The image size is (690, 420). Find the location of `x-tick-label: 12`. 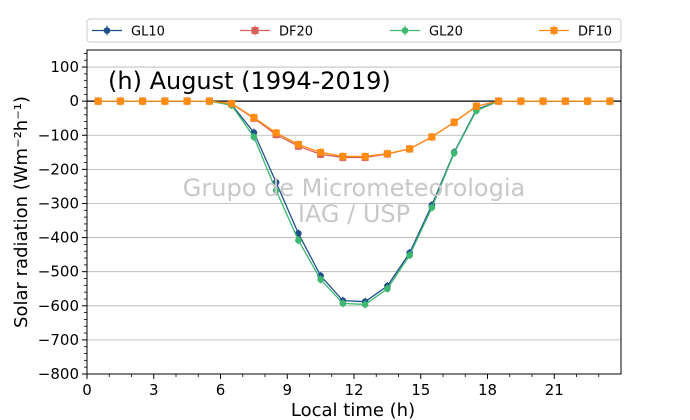

x-tick-label: 12 is located at coordinates (353, 390).